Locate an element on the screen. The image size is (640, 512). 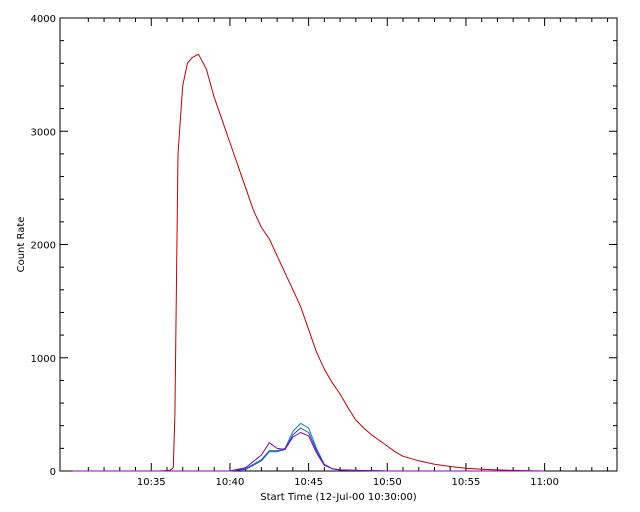
y-tick-label: 0 is located at coordinates (53, 472).